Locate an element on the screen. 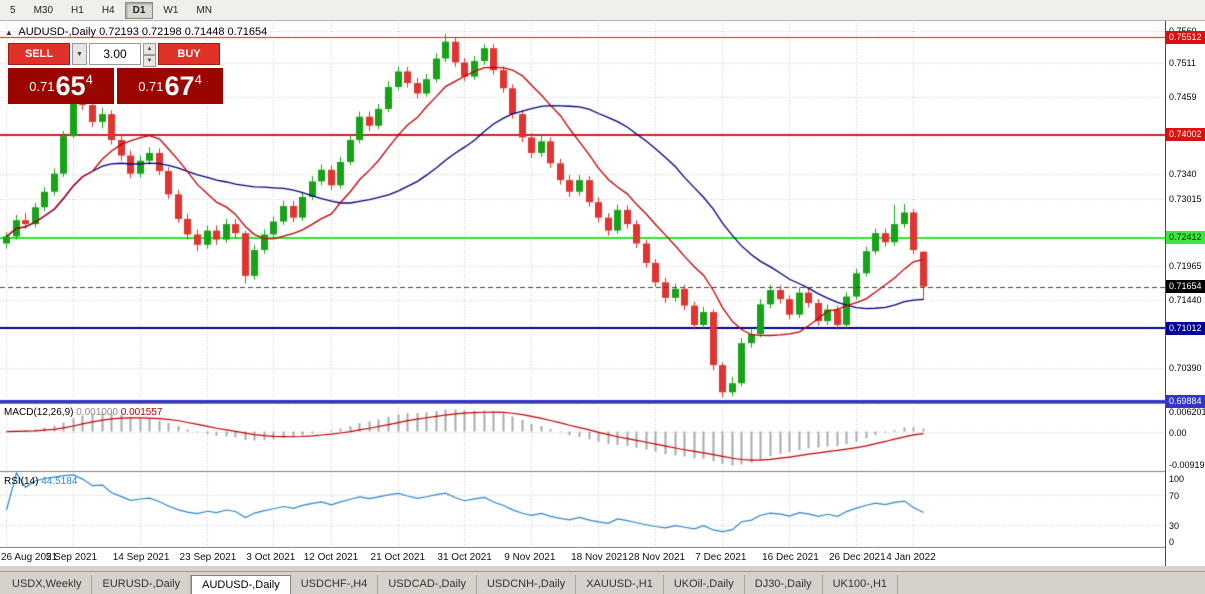 This screenshot has width=1205, height=594. tab-usdx-weekly: USDX,Weekly is located at coordinates (47, 584).